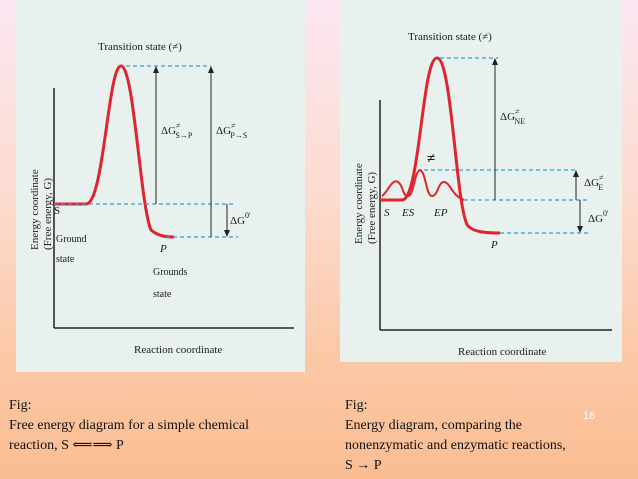  Describe the element at coordinates (363, 465) in the screenshot. I see `right-caption-line4: S → P` at that location.